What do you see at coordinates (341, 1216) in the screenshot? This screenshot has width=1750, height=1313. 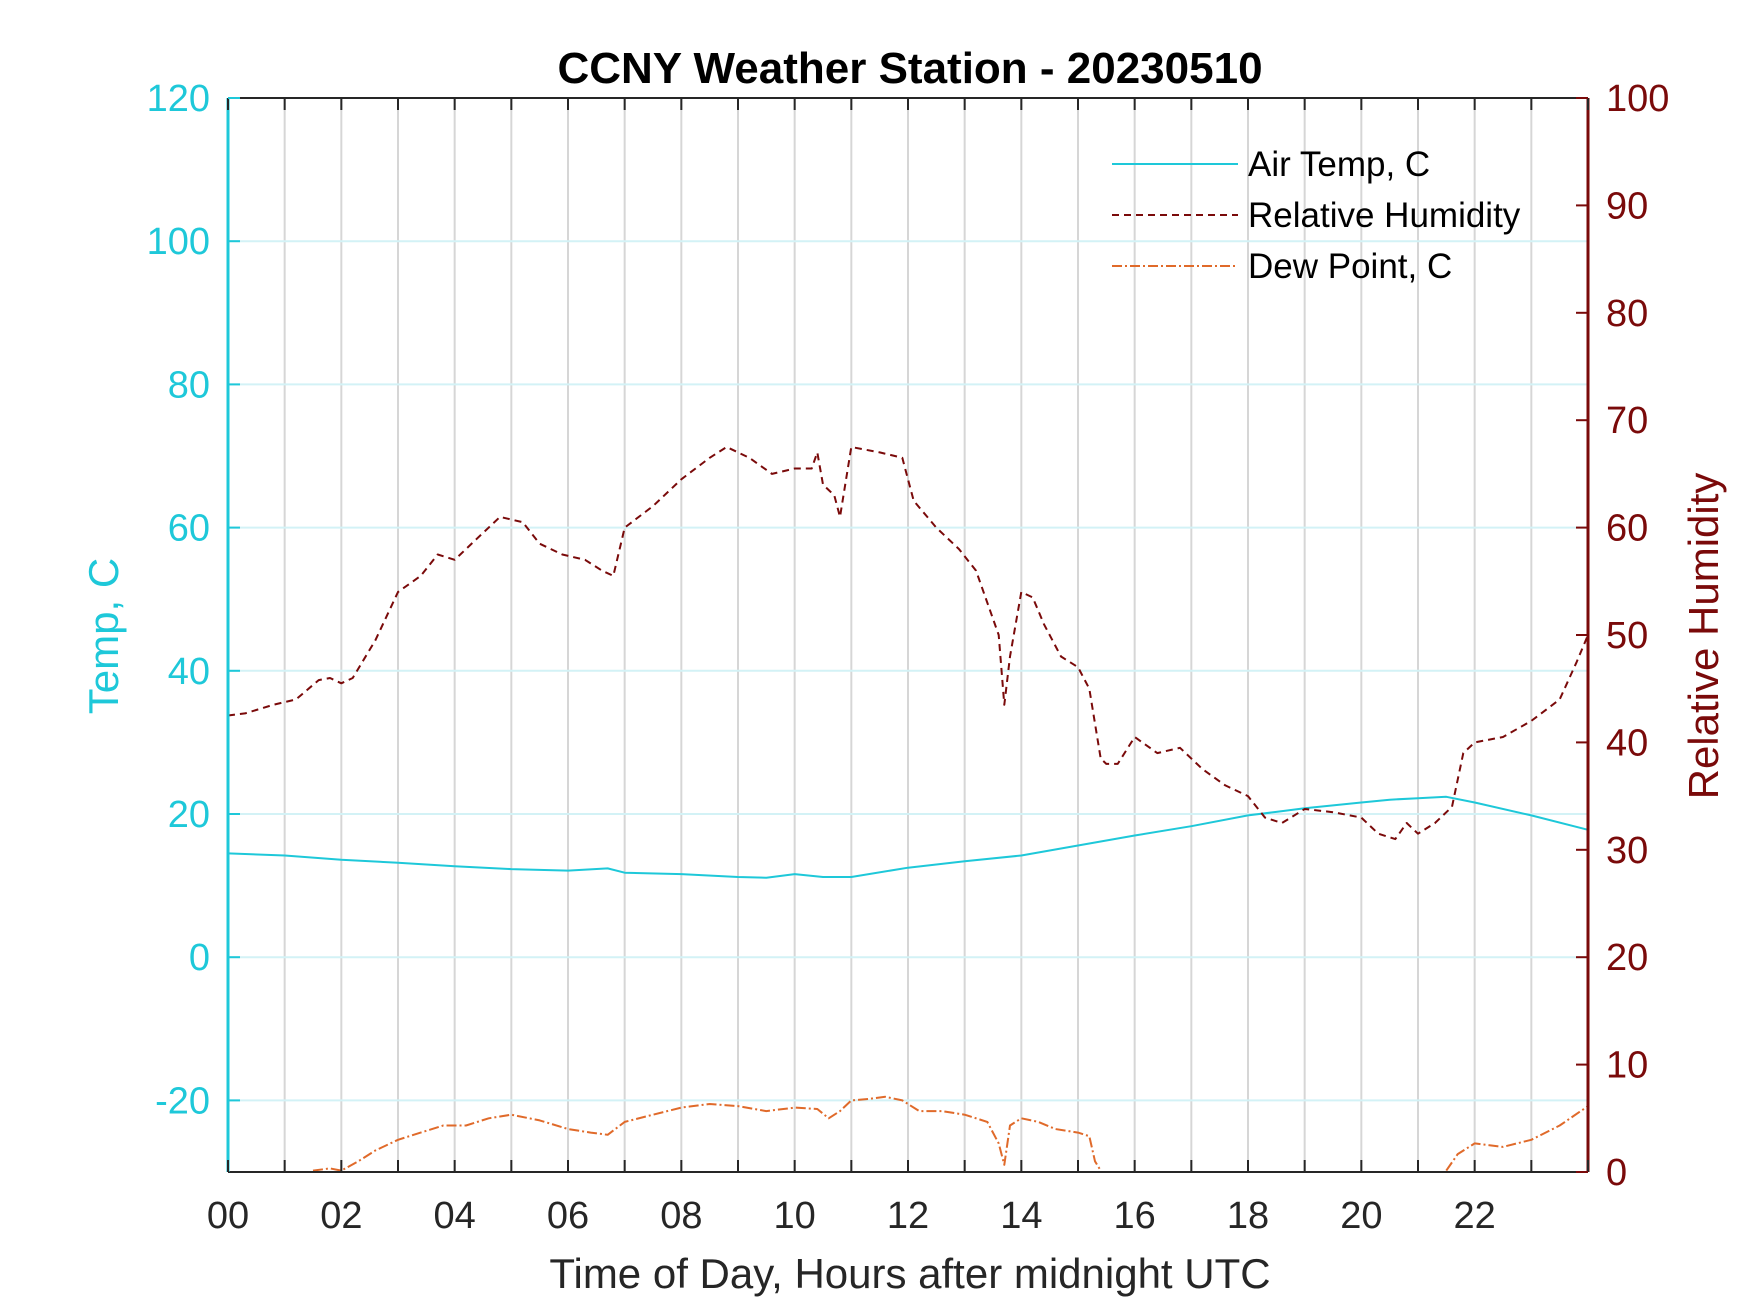 I see `x-tick-label: 02` at bounding box center [341, 1216].